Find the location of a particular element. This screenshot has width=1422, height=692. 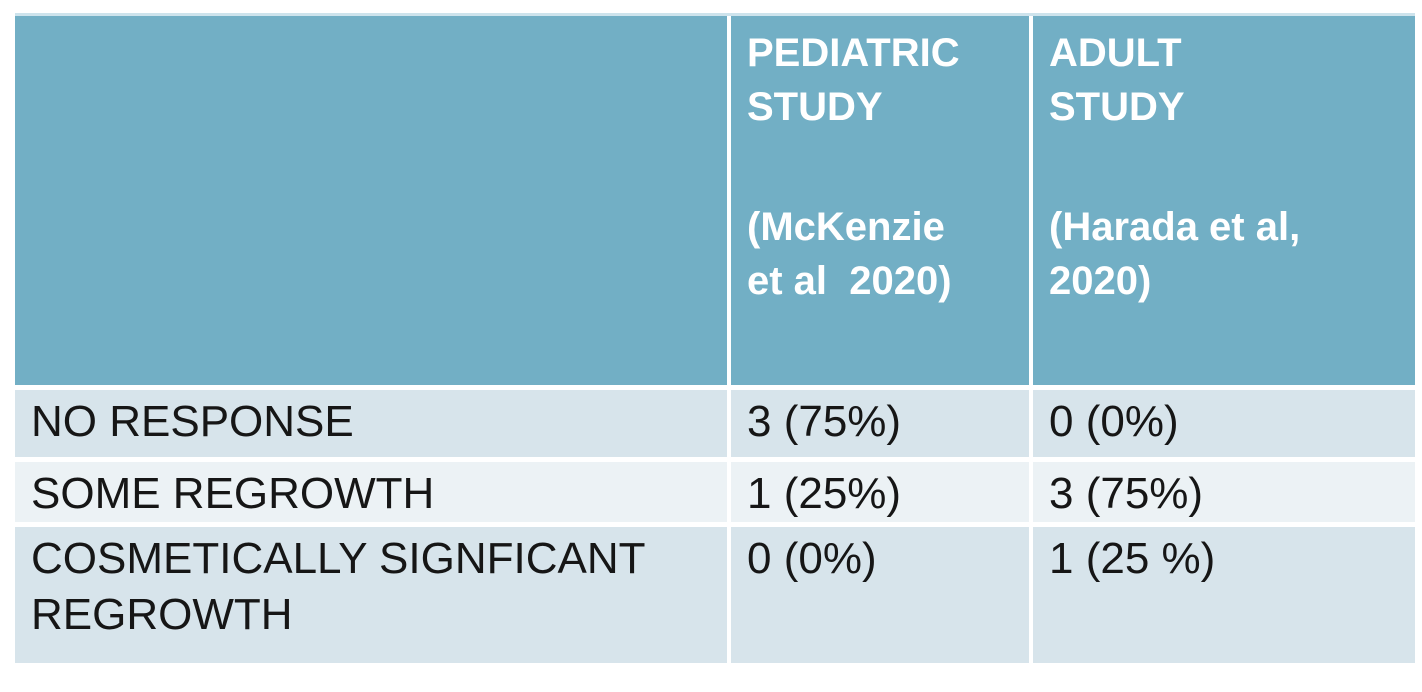

pediatric-study-citation: (McKenzie et al 2020) is located at coordinates (849, 254).